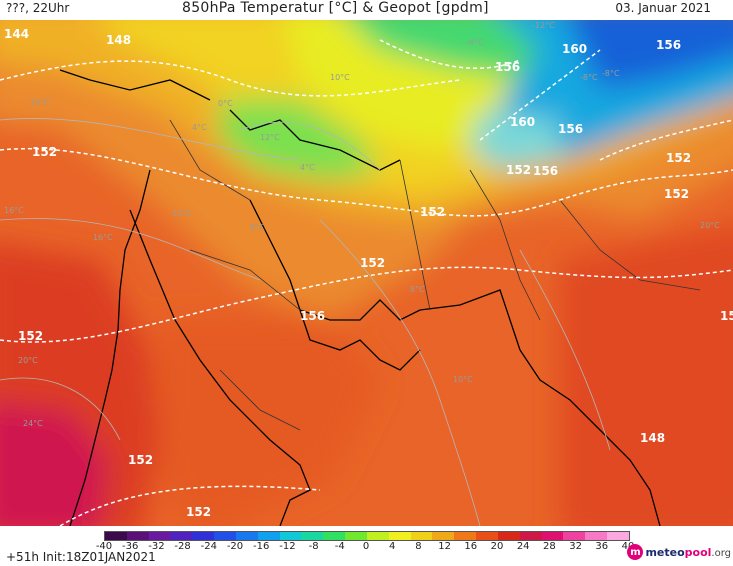 The image size is (733, 566). Describe the element at coordinates (543, 25) in the screenshot. I see `temperature-label: -12°C` at that location.